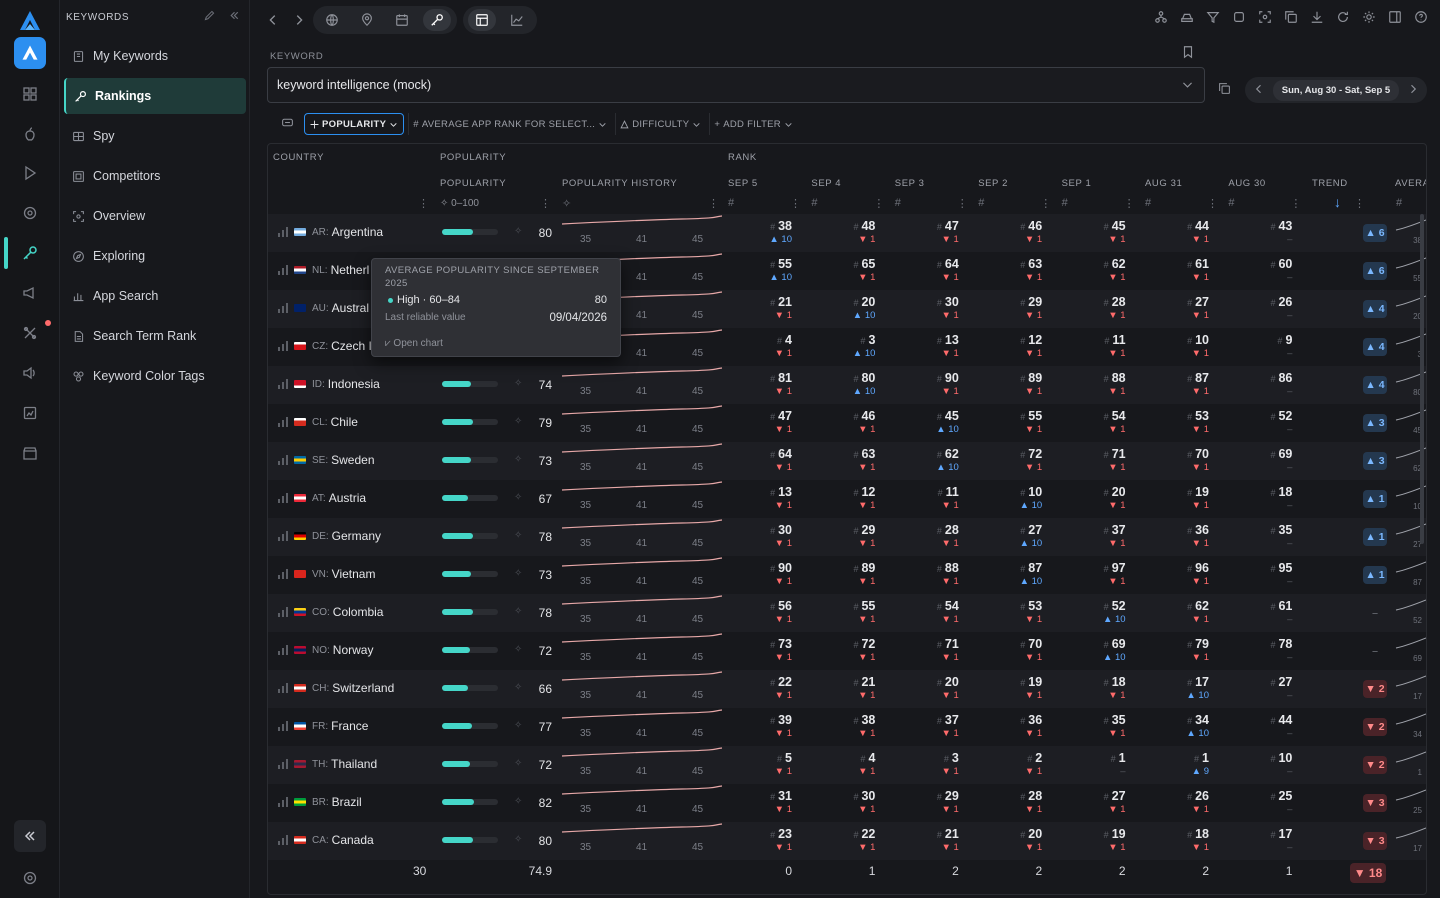 Image resolution: width=1440 pixels, height=898 pixels. I want to click on store-icon, so click(30, 453).